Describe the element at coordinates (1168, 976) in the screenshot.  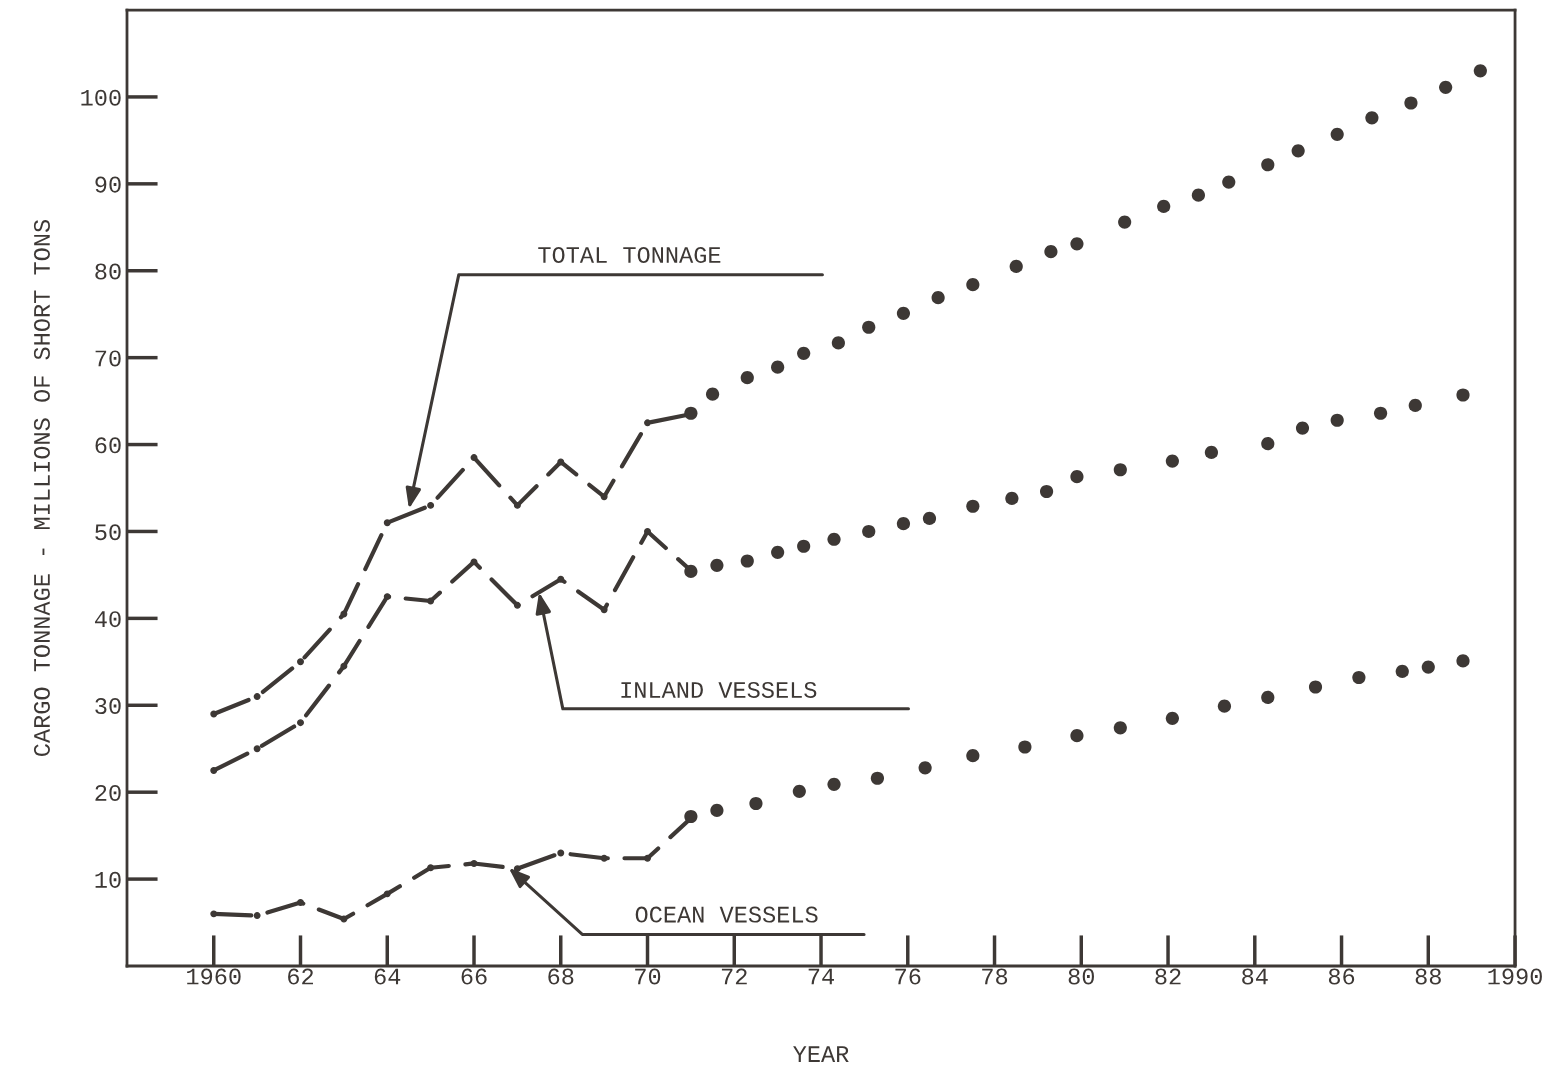
I see `x-tick-label: 82` at that location.